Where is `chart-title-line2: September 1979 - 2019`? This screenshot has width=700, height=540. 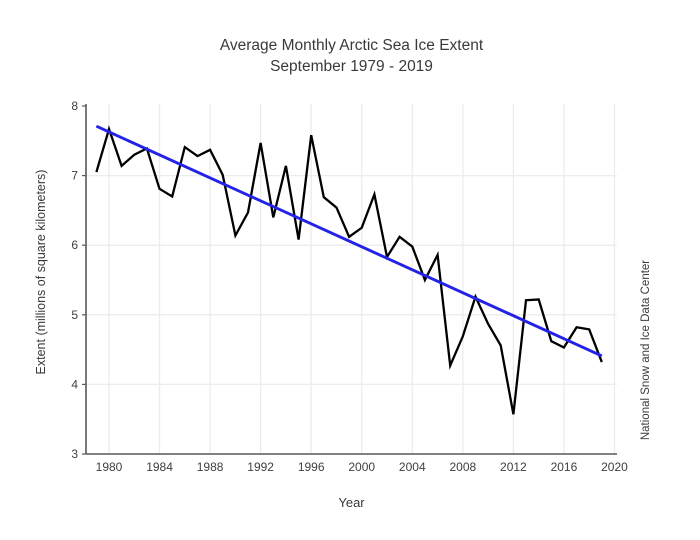 chart-title-line2: September 1979 - 2019 is located at coordinates (351, 66).